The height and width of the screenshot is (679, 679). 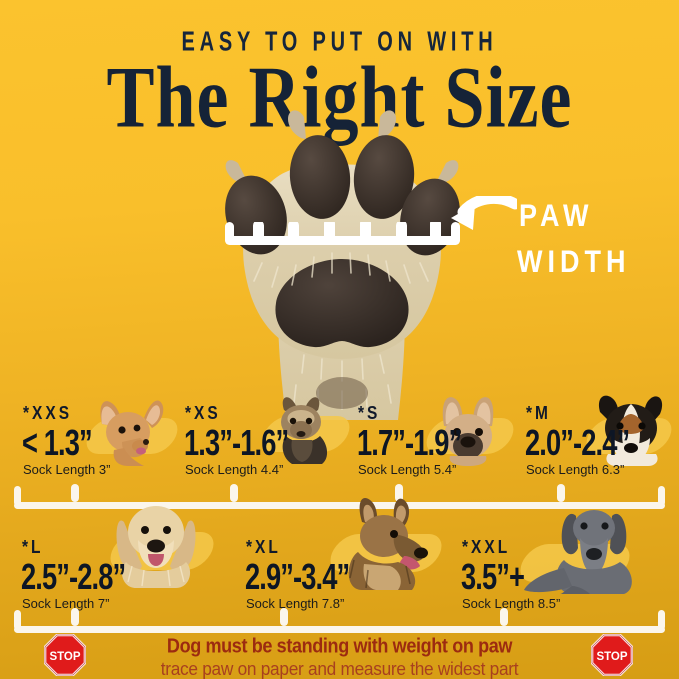 I want to click on page-title: The Right Size, so click(x=339, y=97).